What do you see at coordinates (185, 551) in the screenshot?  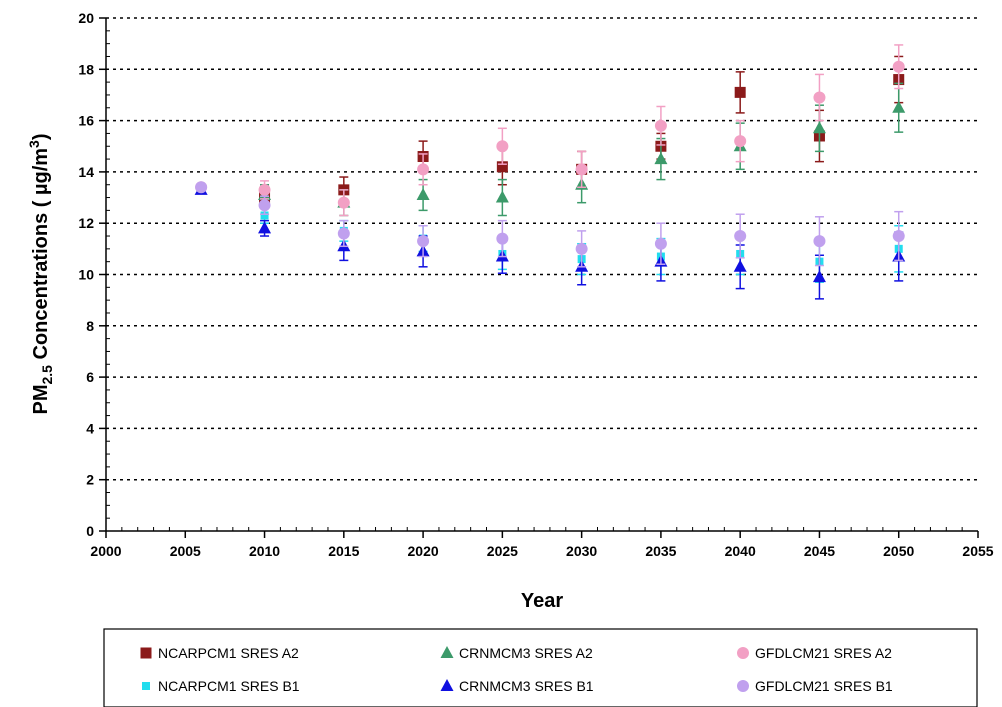 I see `x-tick-label: 2005` at bounding box center [185, 551].